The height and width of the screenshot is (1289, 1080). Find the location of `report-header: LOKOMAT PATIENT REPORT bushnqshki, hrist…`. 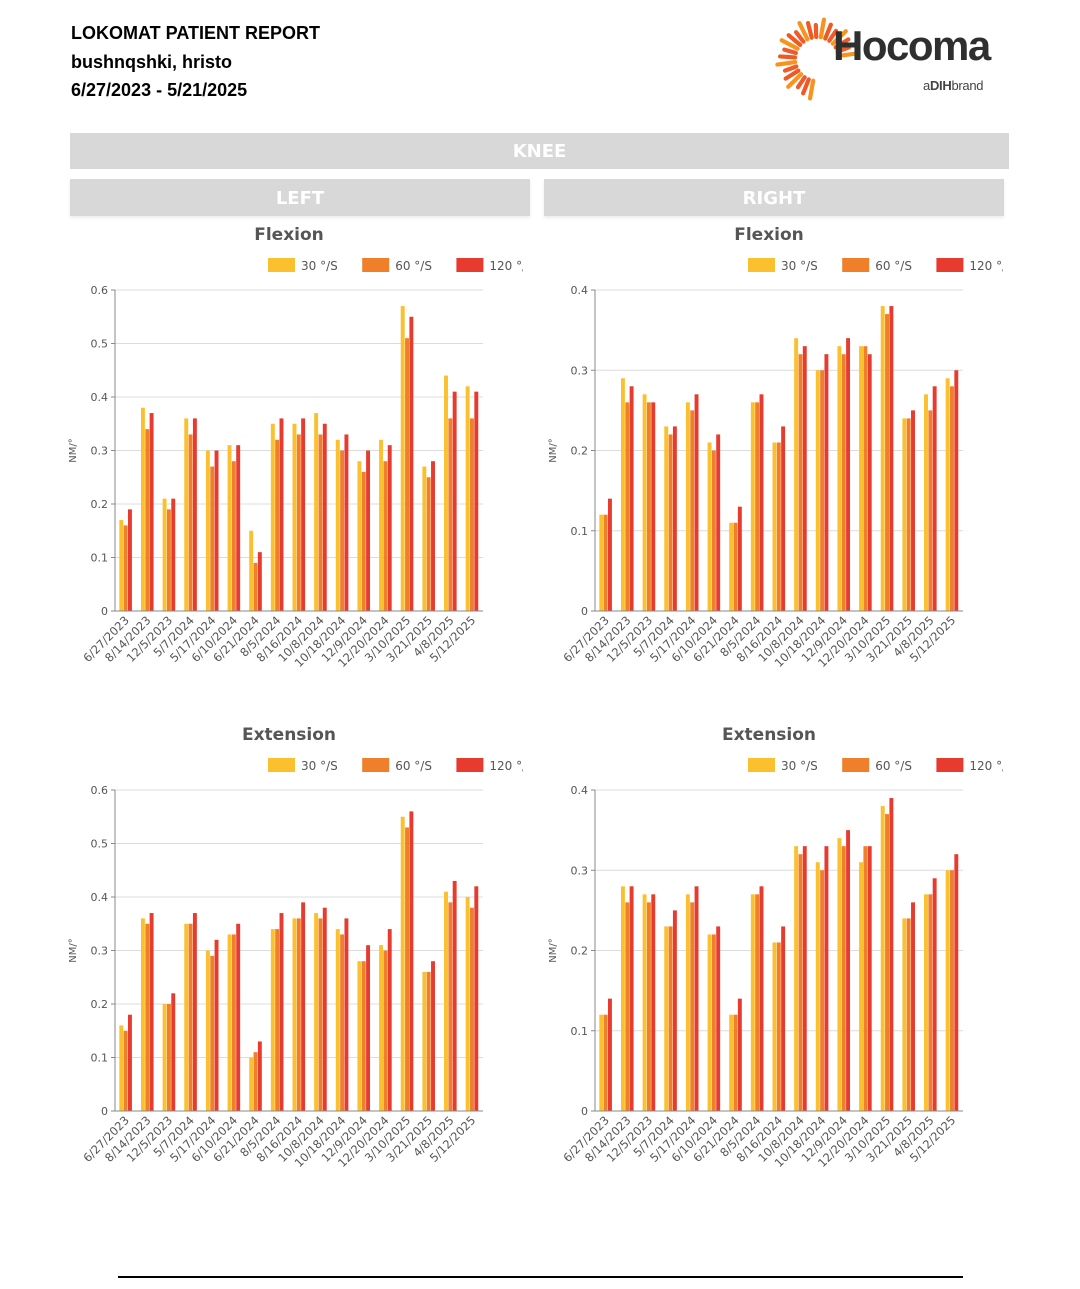

report-header: LOKOMAT PATIENT REPORT bushnqshki, hrist… is located at coordinates (195, 62).